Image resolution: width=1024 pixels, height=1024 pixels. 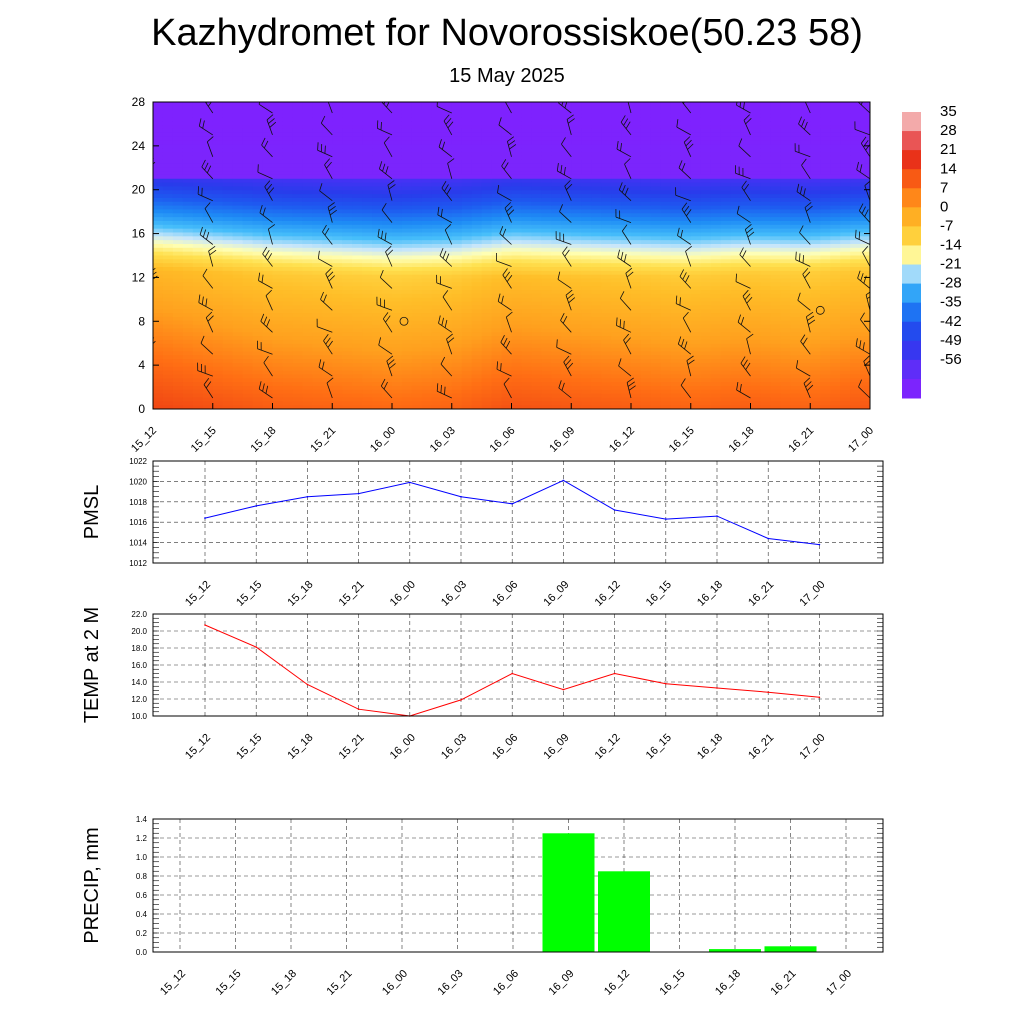 I want to click on colorbar-label: -42, so click(x=951, y=321).